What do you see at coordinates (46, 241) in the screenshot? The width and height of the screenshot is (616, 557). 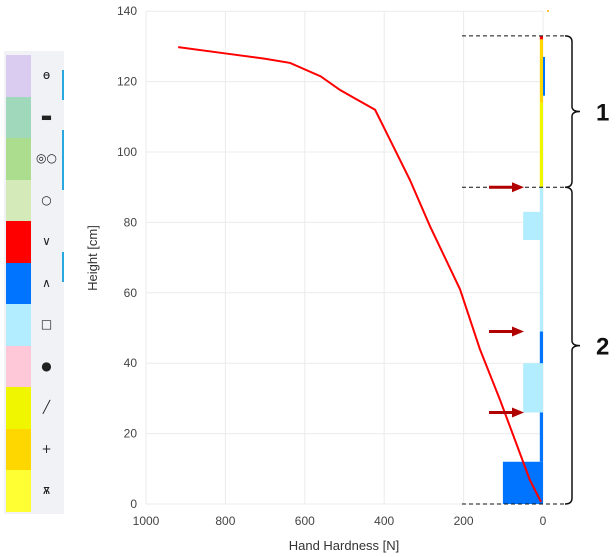 I see `grain-symbol-icon: ∨` at bounding box center [46, 241].